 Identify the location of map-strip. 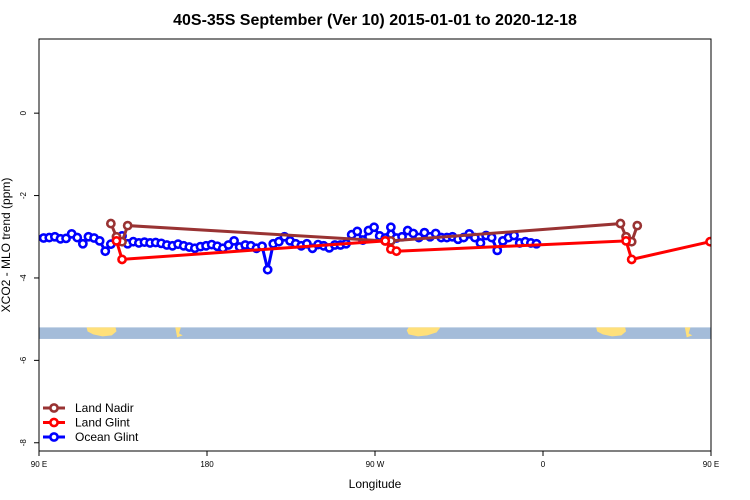
(375, 333).